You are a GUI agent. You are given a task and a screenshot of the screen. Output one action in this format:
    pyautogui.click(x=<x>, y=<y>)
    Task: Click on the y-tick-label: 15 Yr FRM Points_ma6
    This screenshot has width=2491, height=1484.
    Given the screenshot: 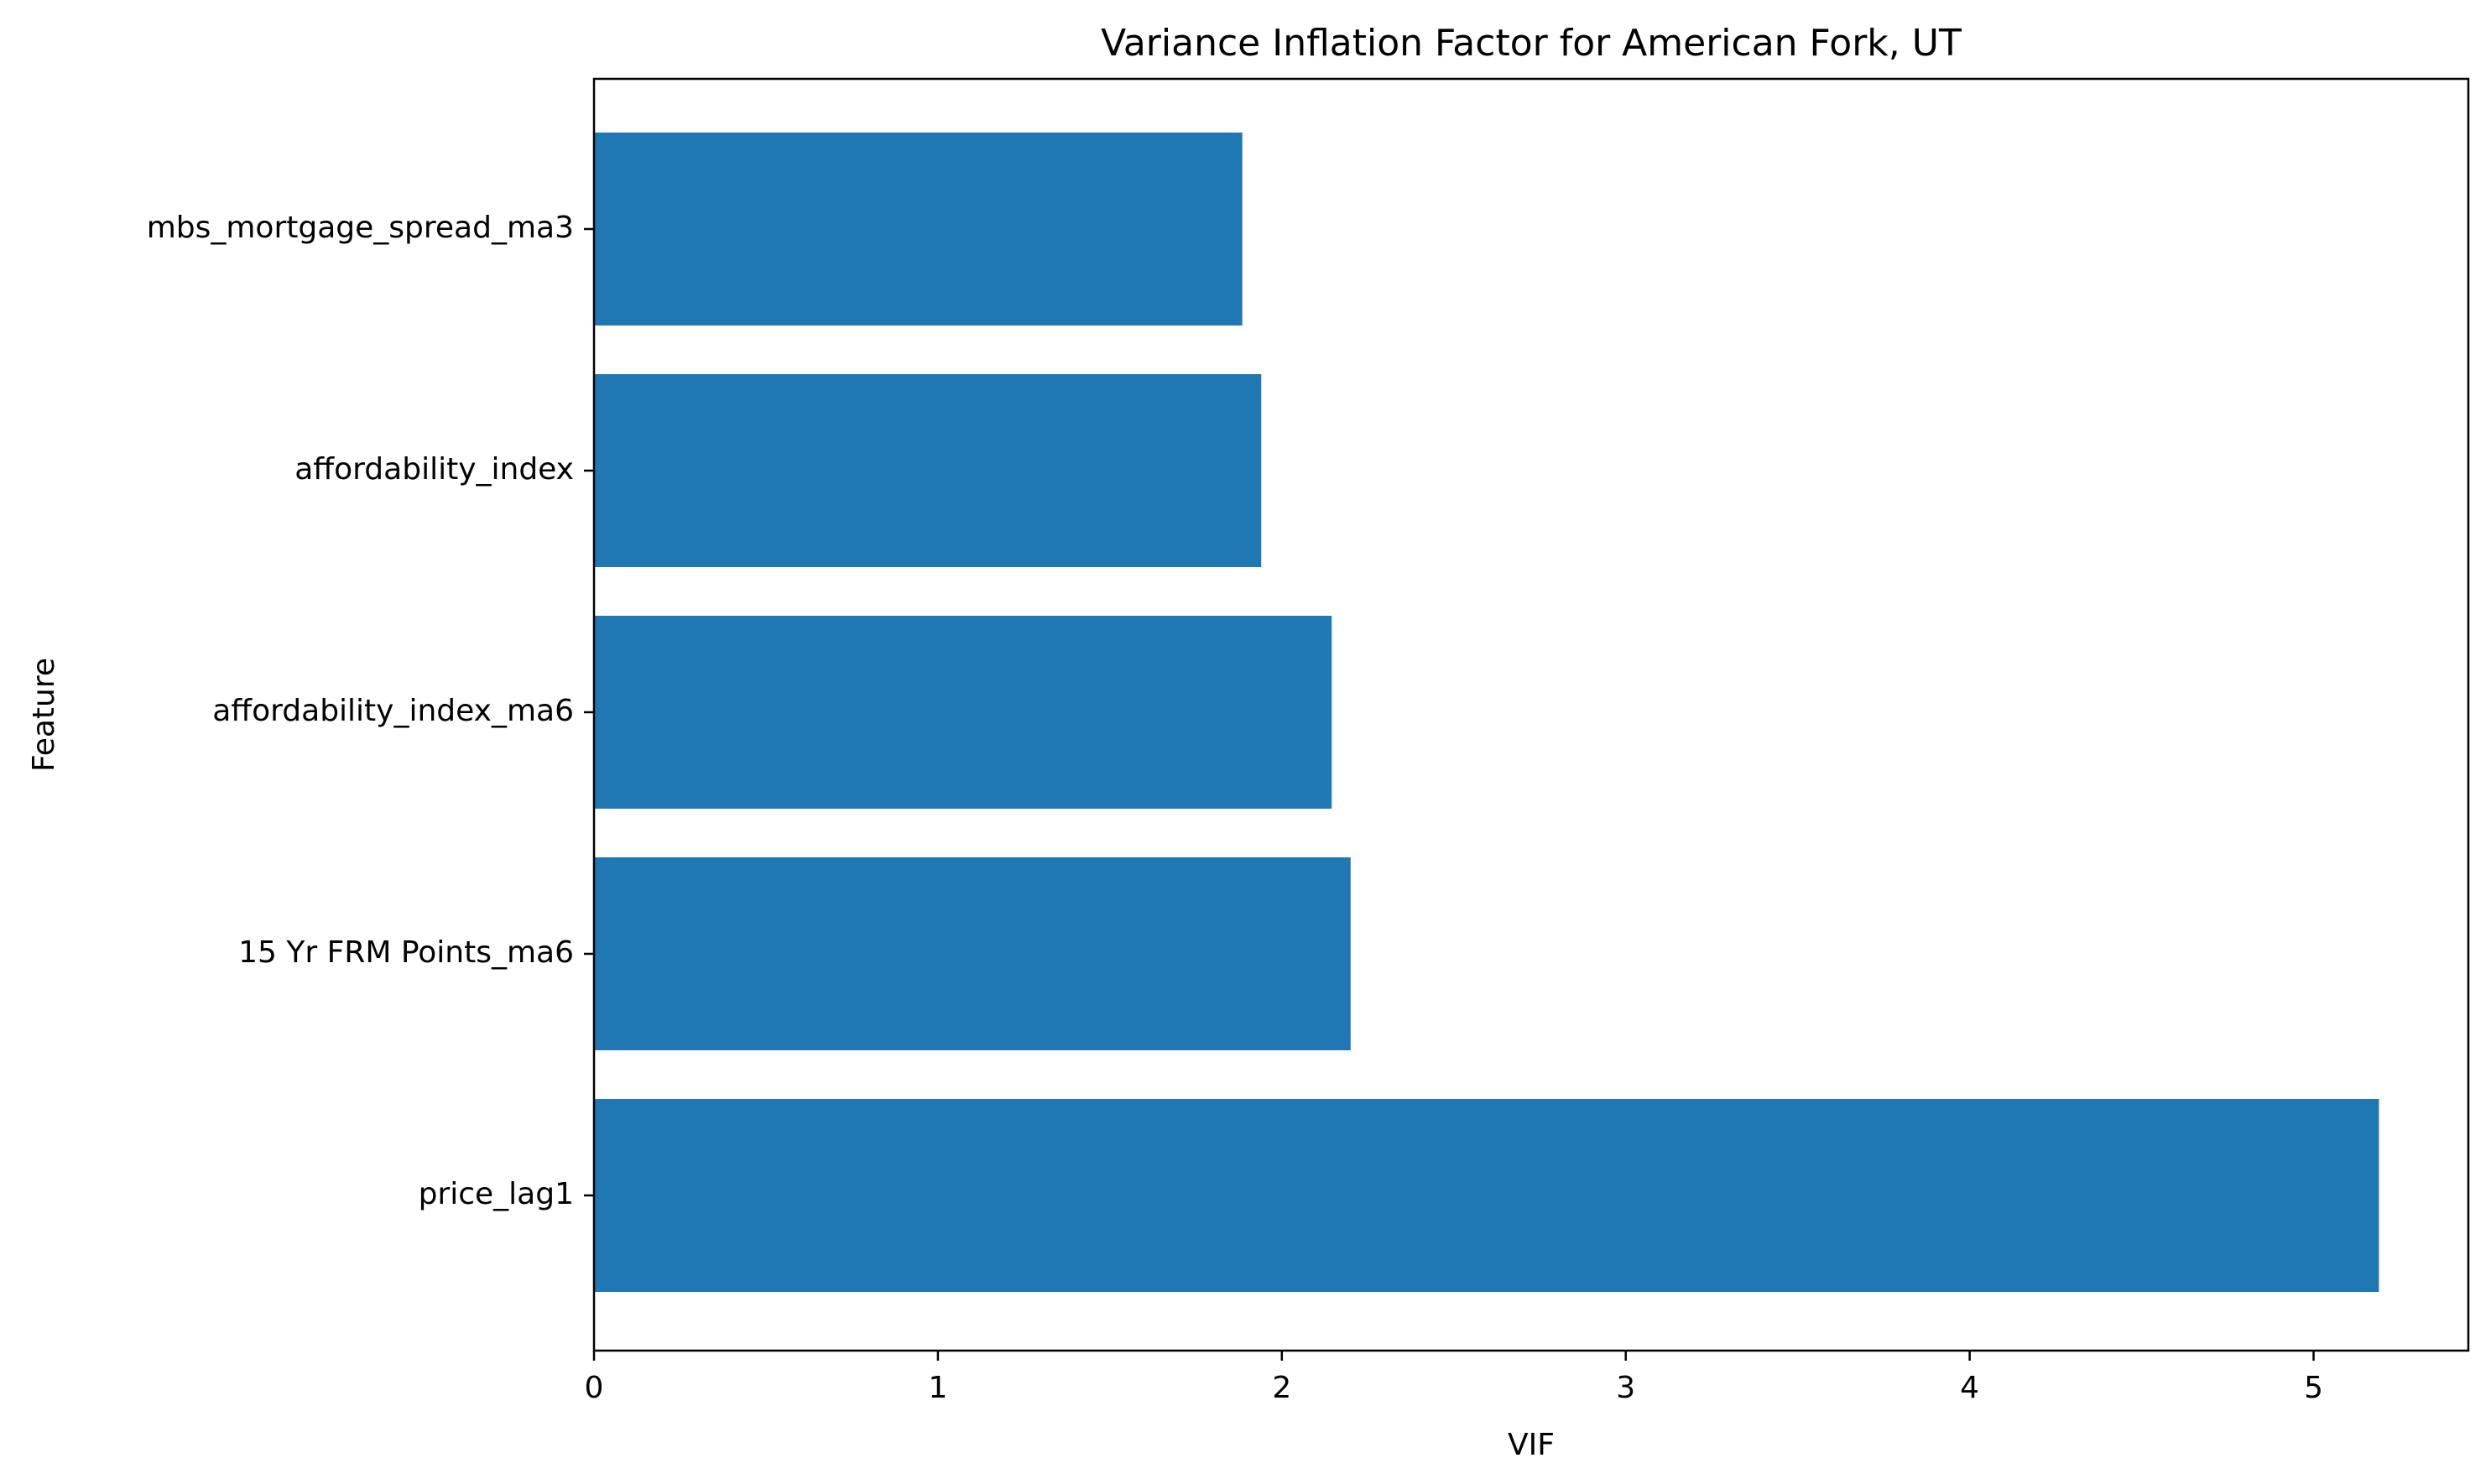 What is the action you would take?
    pyautogui.click(x=406, y=952)
    